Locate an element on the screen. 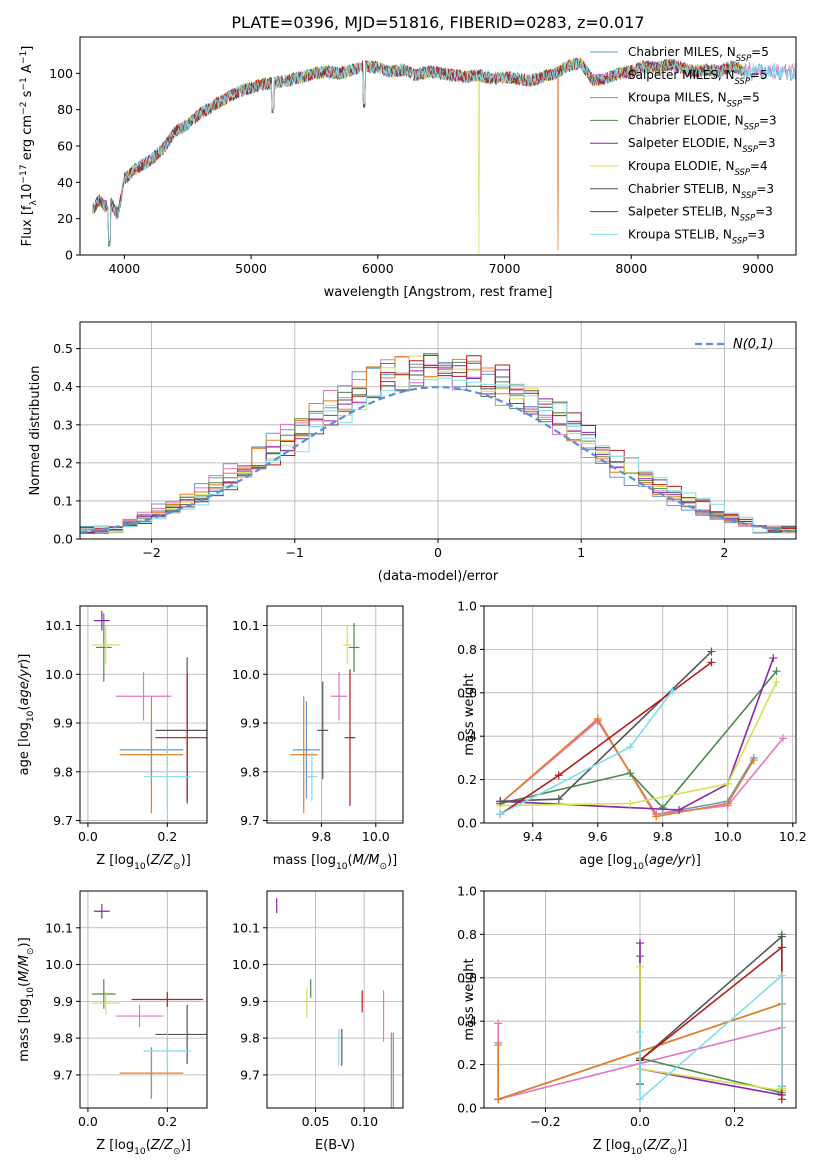  panel-mass-vs-ebv: 0.05 0.10 9.7 9.8 9.9 10.0 10.1 E(B-V) is located at coordinates (318, 1021).